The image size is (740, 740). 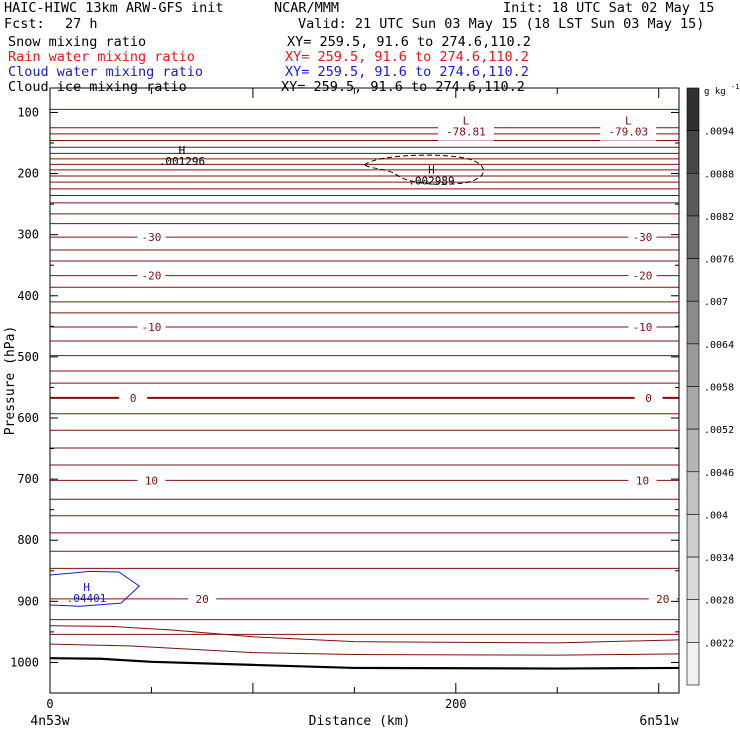 What do you see at coordinates (10, 381) in the screenshot?
I see `y-axis-label: Pressure (hPa)` at bounding box center [10, 381].